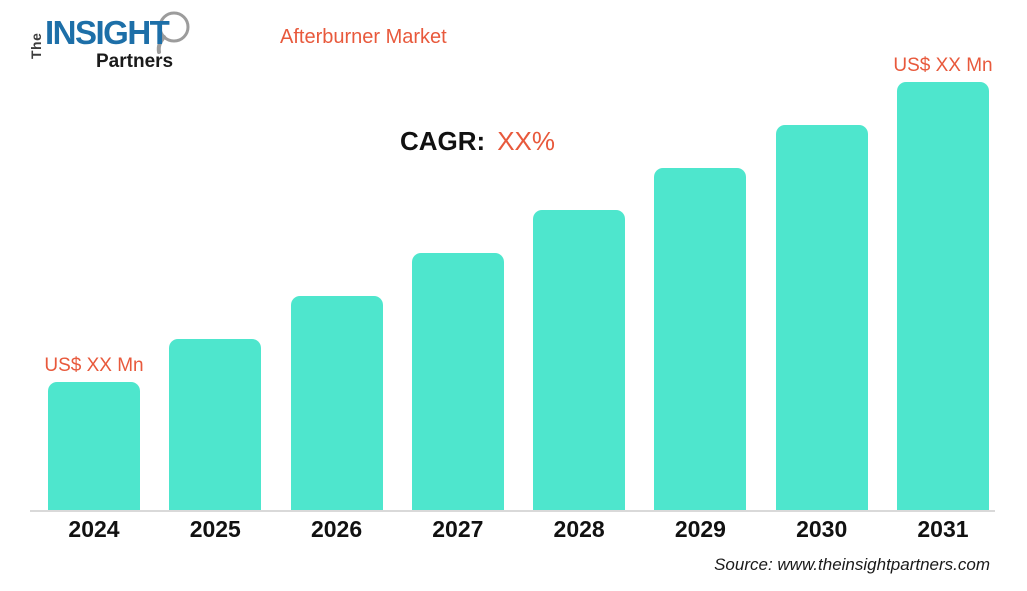  Describe the element at coordinates (579, 360) in the screenshot. I see `bar-2028` at that location.